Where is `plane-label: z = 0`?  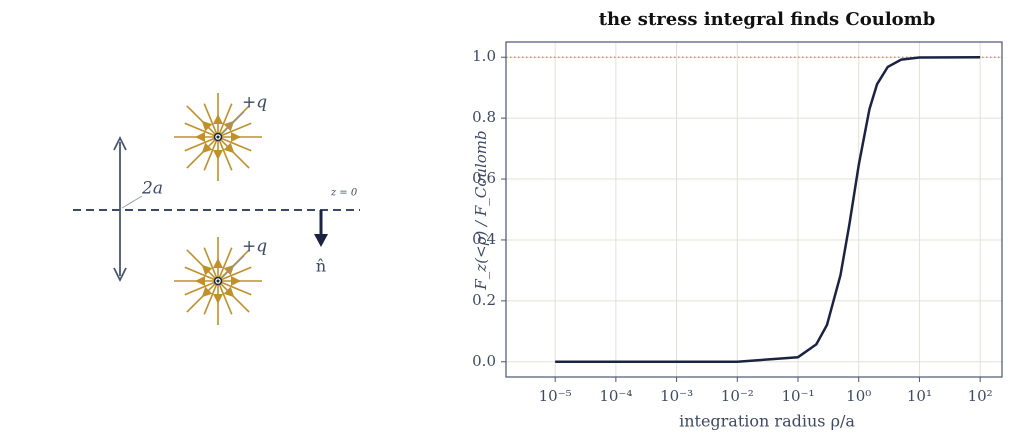
plane-label: z = 0 is located at coordinates (344, 193).